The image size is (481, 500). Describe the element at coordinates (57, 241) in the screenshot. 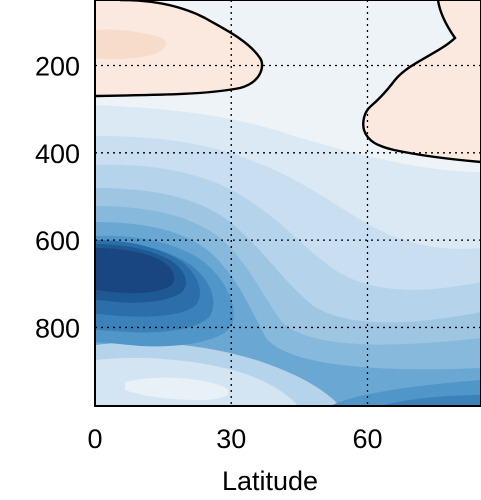

I see `y-tick-label-600: 600` at that location.